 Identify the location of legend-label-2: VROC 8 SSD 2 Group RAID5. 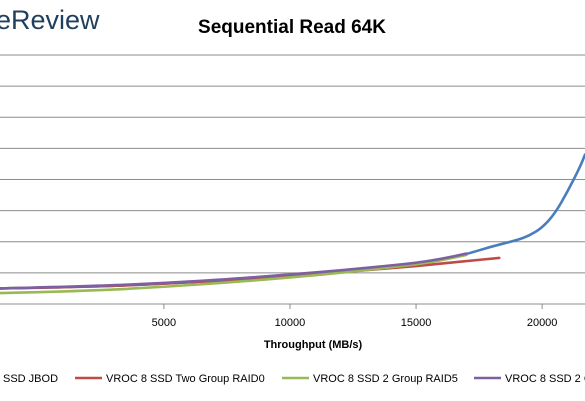
(385, 379).